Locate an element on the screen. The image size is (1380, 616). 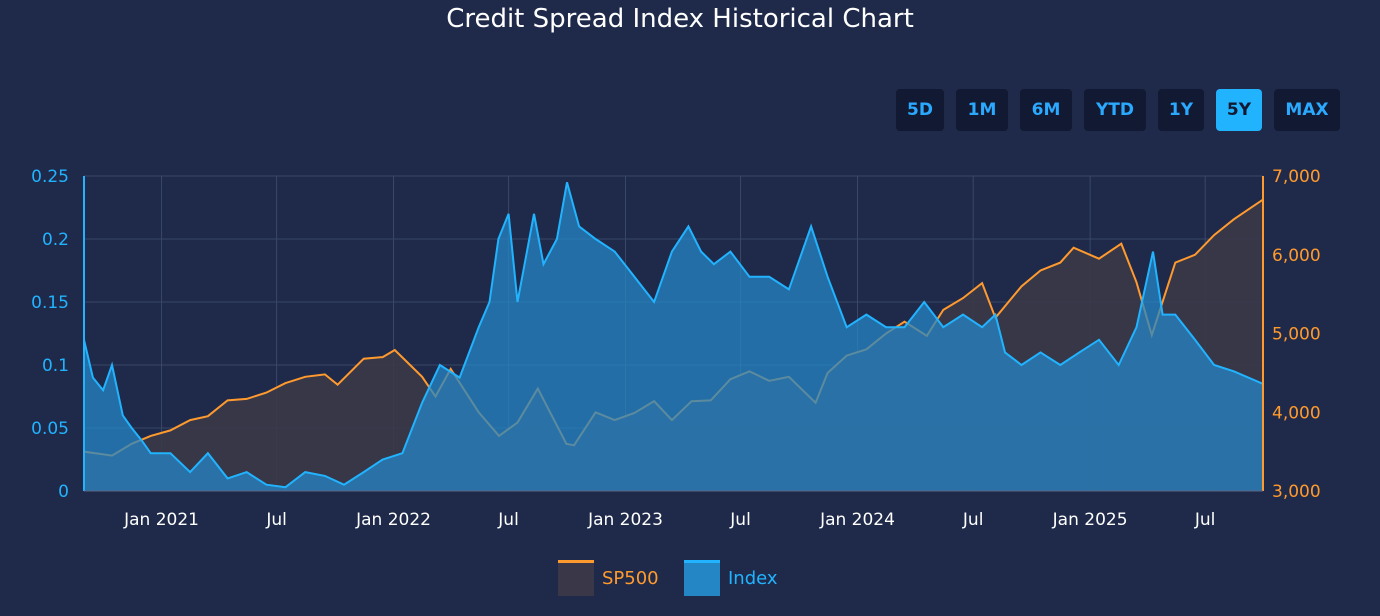
y-right-tick-label: 7,000 is located at coordinates (1296, 177).